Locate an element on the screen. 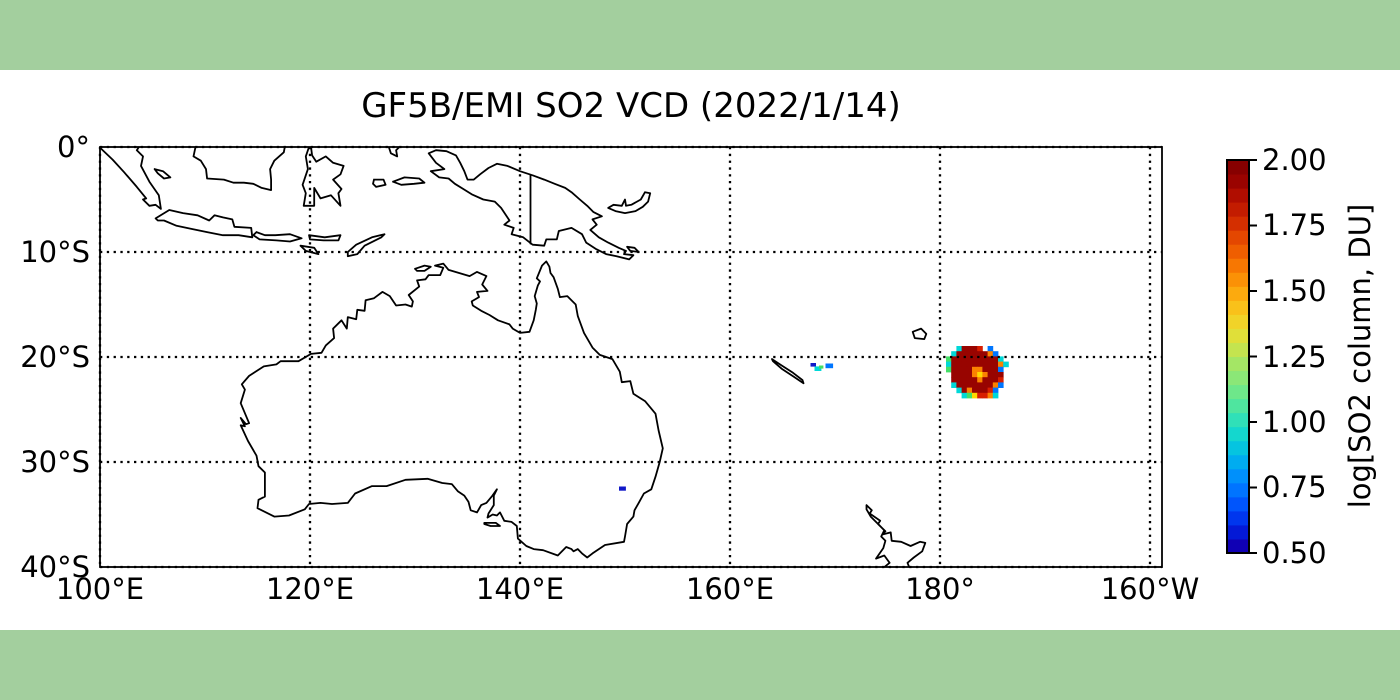 Image resolution: width=1400 pixels, height=700 pixels. x-tick-label-140e: 140°E is located at coordinates (520, 589).